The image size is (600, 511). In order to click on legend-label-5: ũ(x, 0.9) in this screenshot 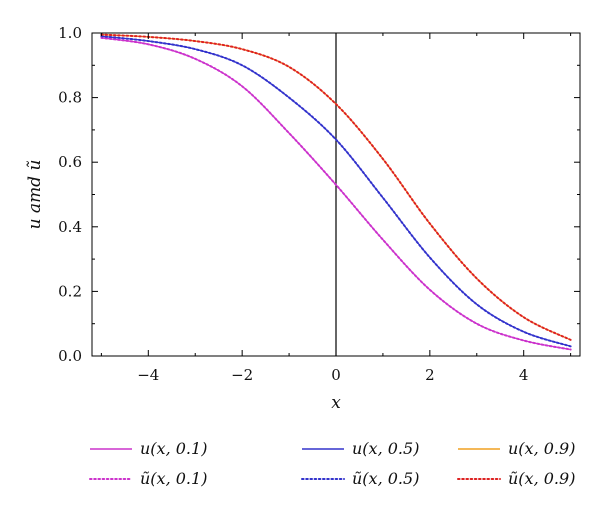, I will do `click(541, 478)`.